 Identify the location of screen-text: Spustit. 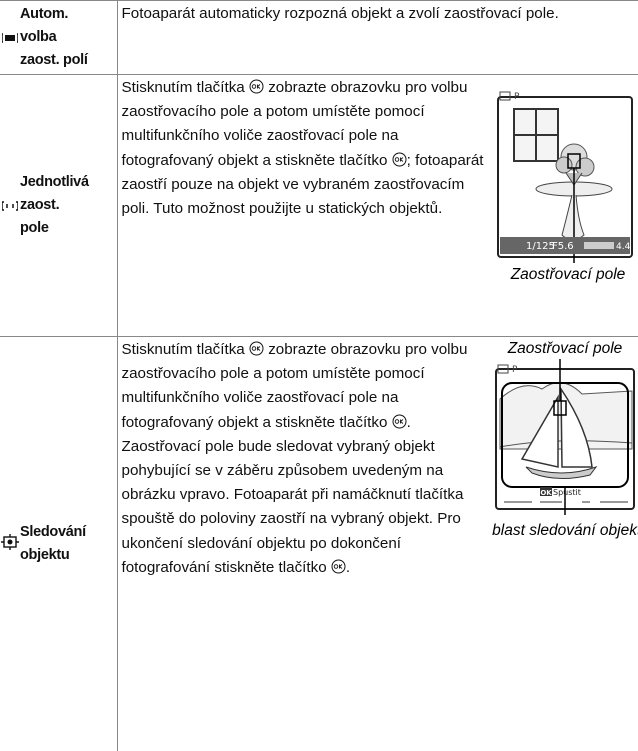
(567, 492).